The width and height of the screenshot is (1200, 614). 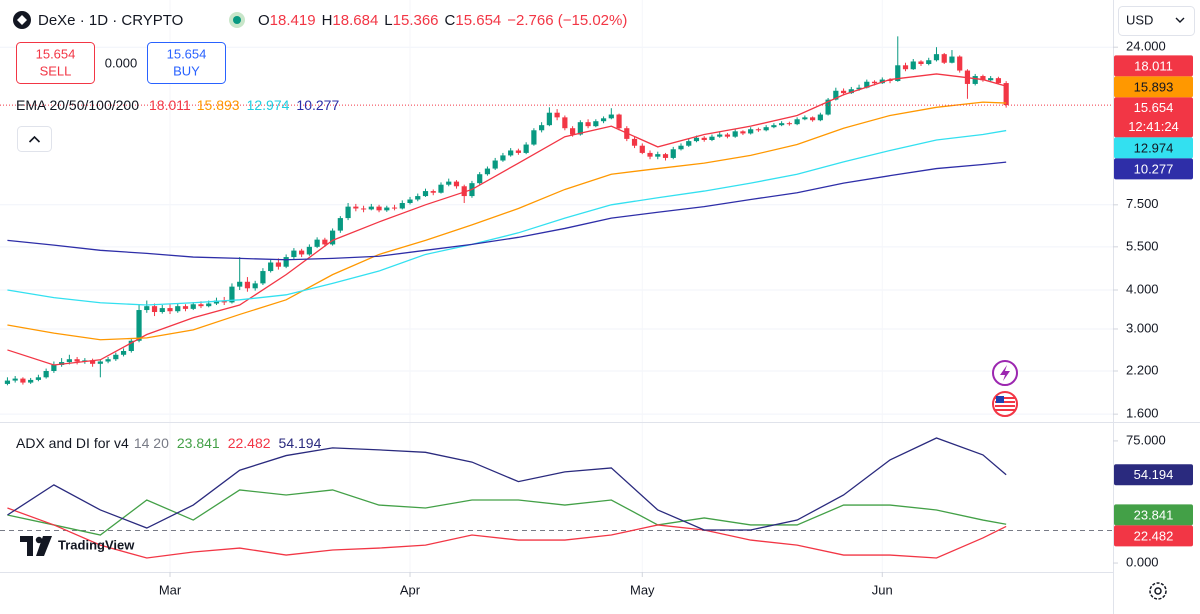 What do you see at coordinates (567, 20) in the screenshot?
I see `price-change: −2.766 (−15.02%)` at bounding box center [567, 20].